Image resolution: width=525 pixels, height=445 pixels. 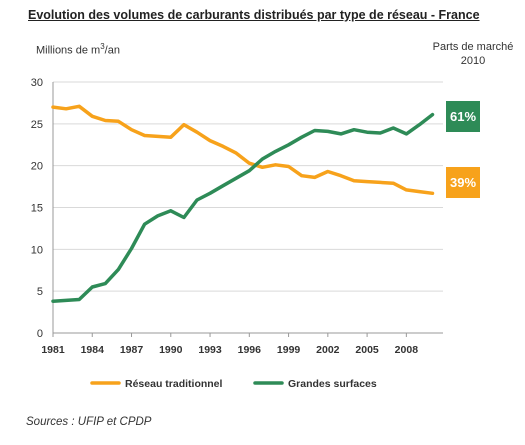 What do you see at coordinates (37, 83) in the screenshot?
I see `y-tick-label: 30` at bounding box center [37, 83].